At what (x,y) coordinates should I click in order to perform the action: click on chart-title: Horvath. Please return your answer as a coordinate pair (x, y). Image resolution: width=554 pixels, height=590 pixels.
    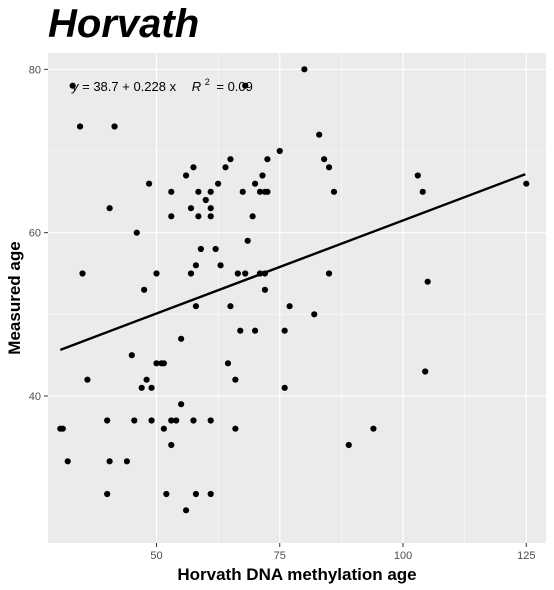
    Looking at the image, I should click on (123, 24).